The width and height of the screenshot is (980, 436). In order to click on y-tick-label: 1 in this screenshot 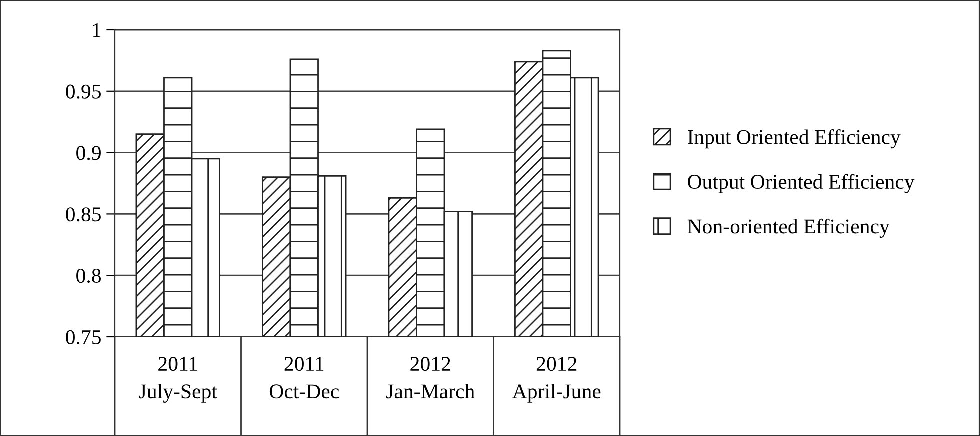, I will do `click(97, 30)`.